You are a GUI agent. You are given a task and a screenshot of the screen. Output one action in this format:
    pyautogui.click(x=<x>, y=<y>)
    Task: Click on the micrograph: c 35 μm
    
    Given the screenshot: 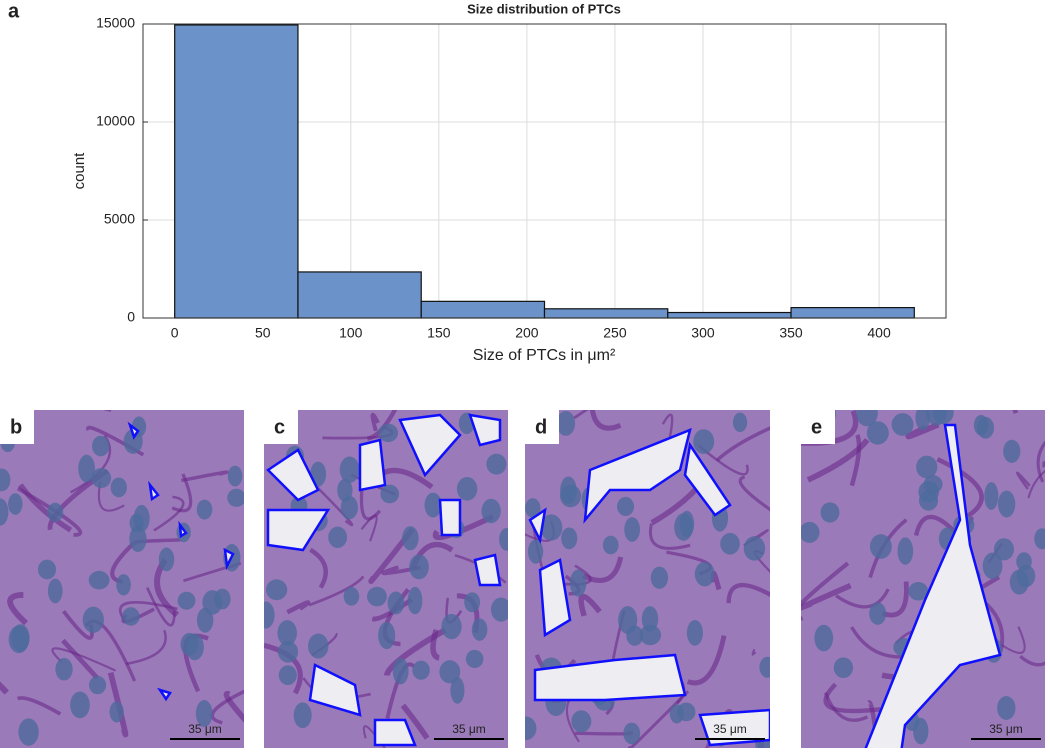 What is the action you would take?
    pyautogui.click(x=386, y=579)
    